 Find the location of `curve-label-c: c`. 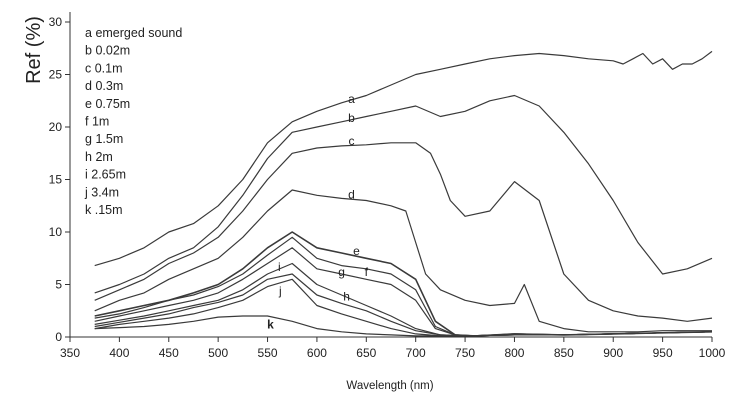

curve-label-c: c is located at coordinates (351, 141).